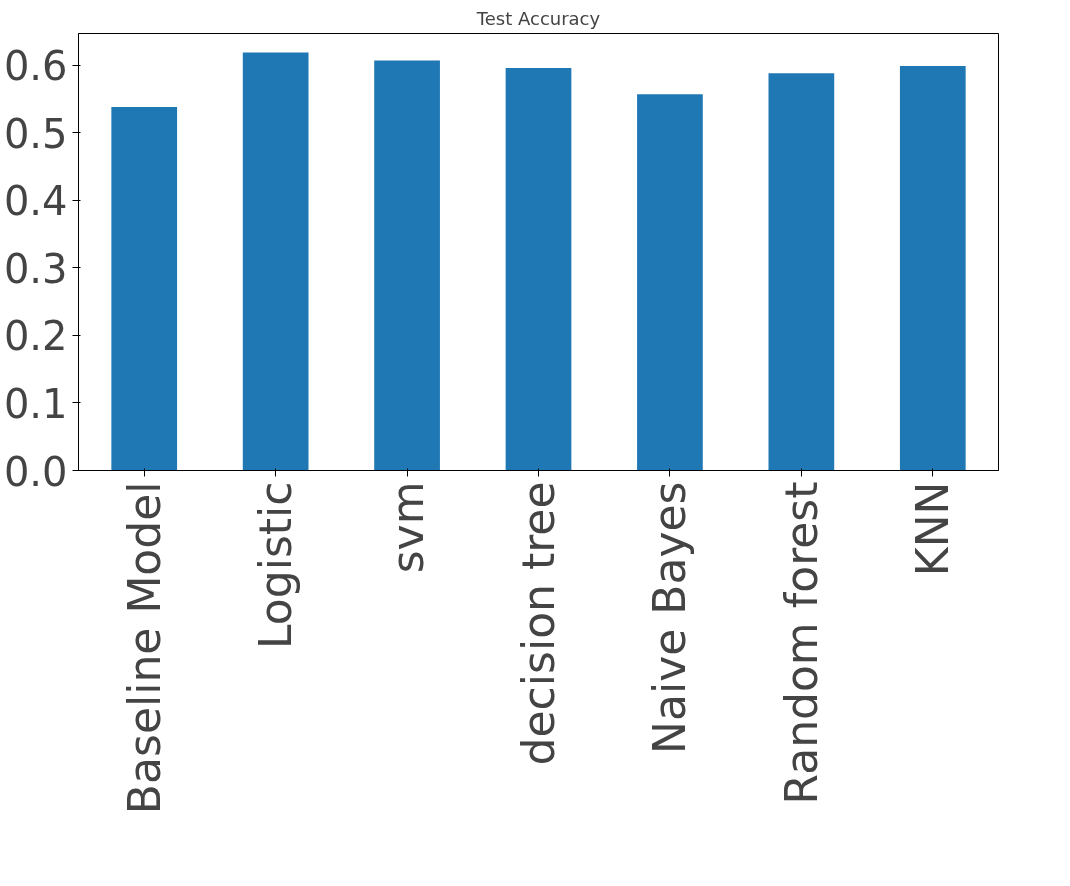  Describe the element at coordinates (35, 201) in the screenshot. I see `y-tick-label: 0.4` at that location.